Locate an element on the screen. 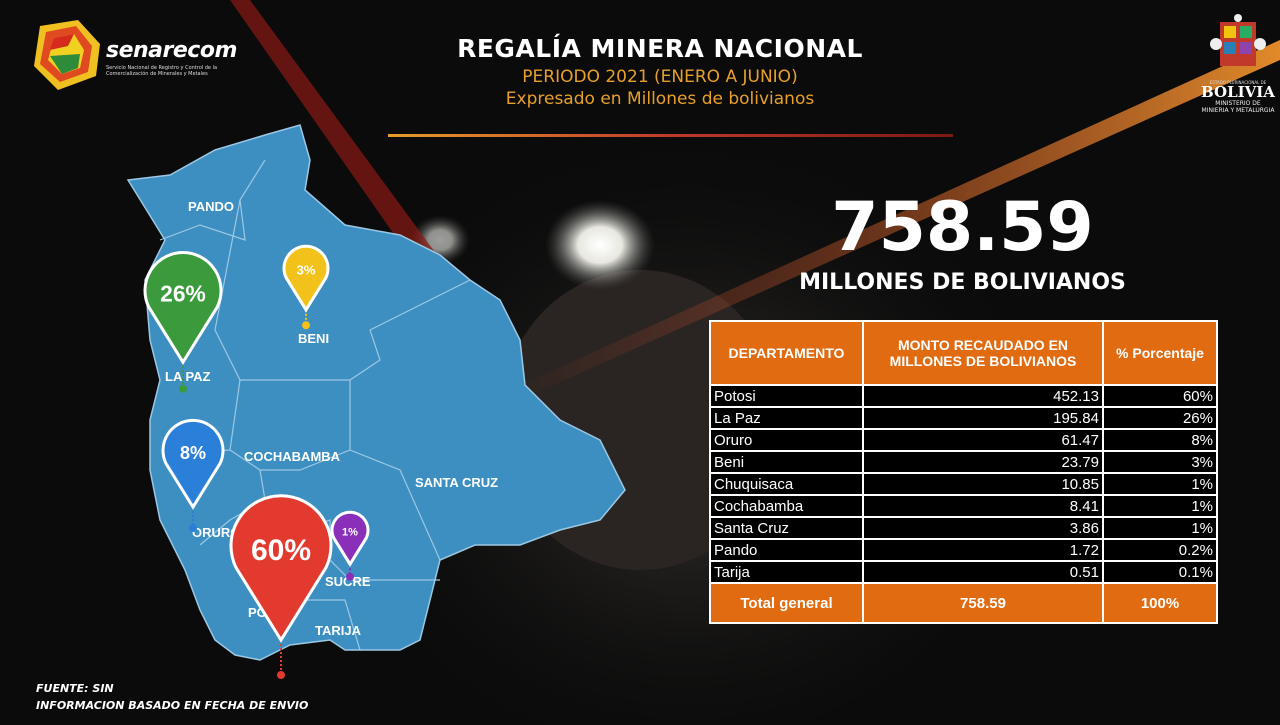  total-value: 758.59 is located at coordinates (962, 227).